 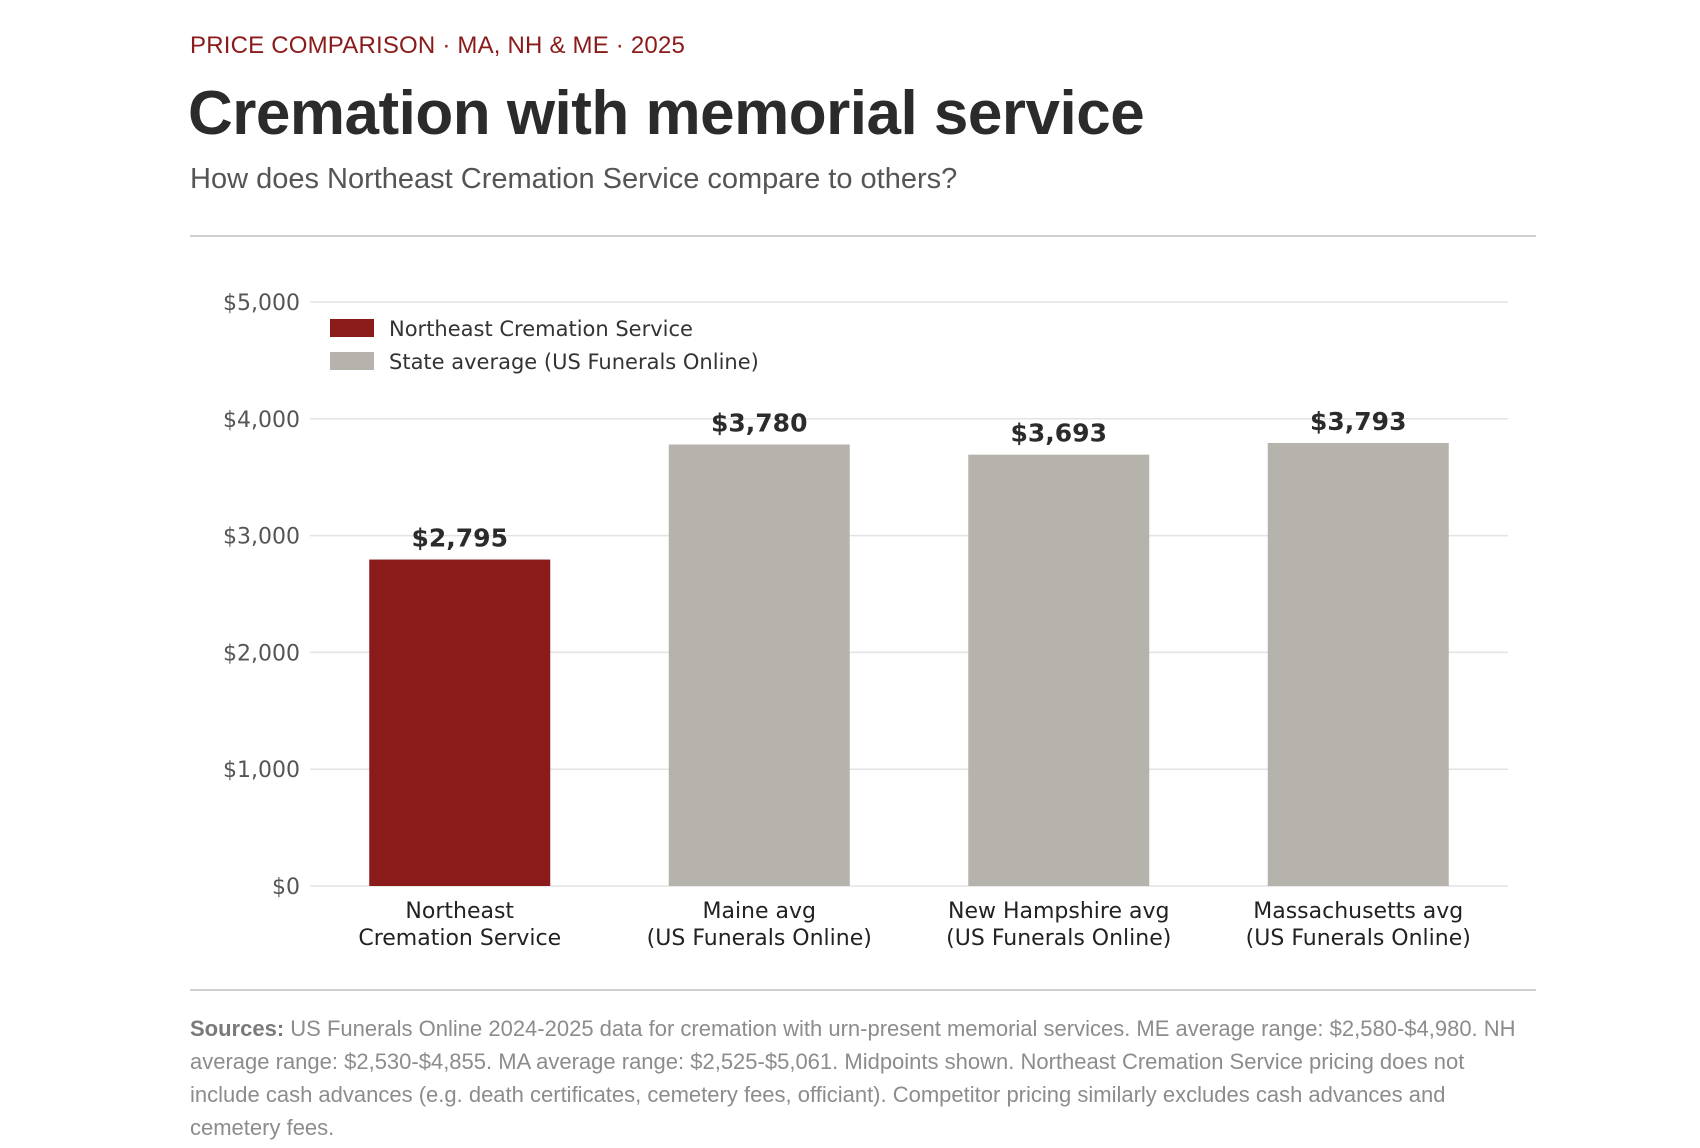 I want to click on data-label: $3,693, so click(x=1059, y=433).